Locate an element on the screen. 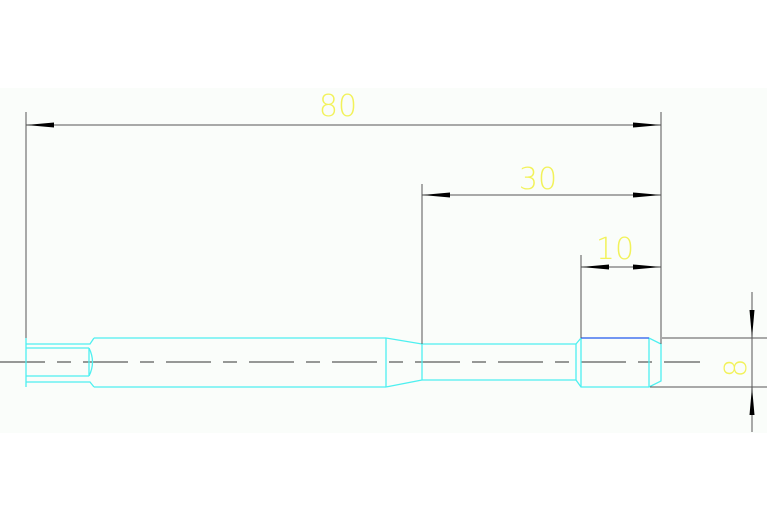 This screenshot has width=767, height=523. dimension-80-label: 80 is located at coordinates (338, 106).